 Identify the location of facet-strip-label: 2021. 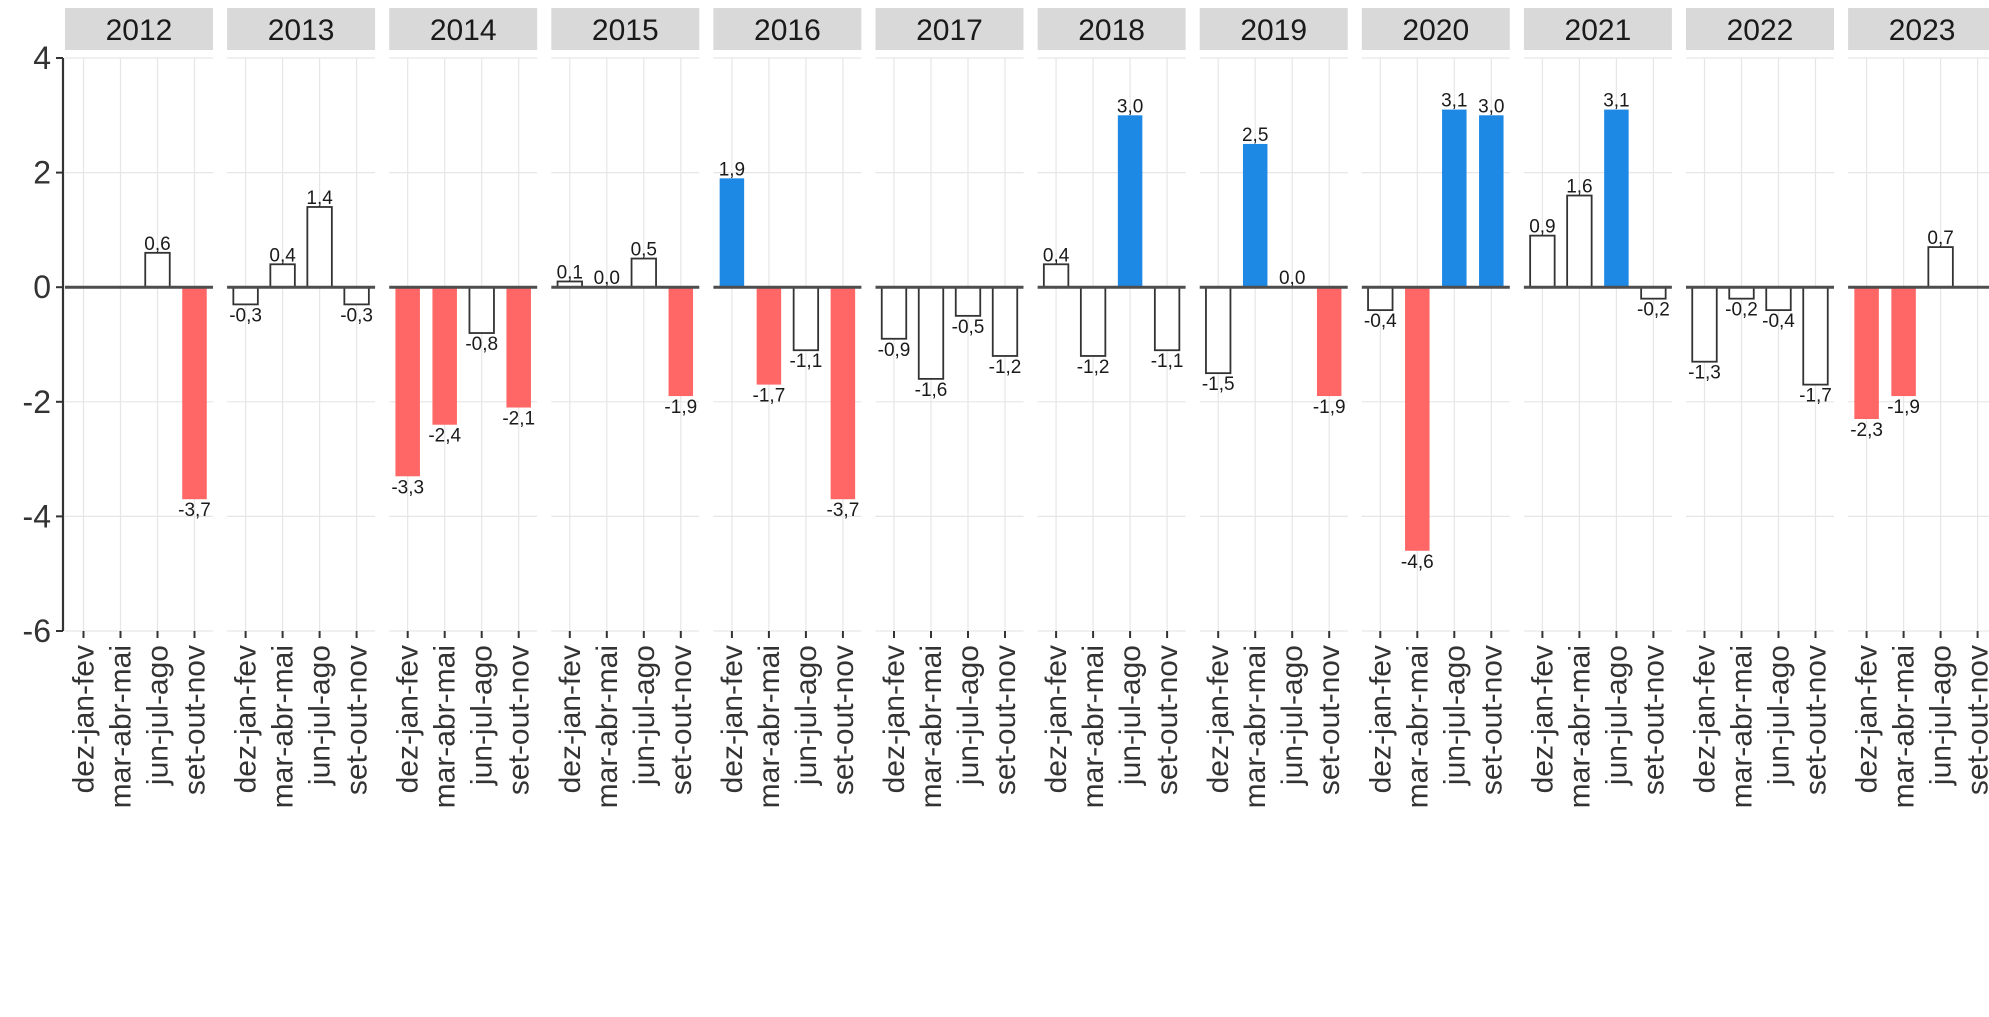
(1598, 30).